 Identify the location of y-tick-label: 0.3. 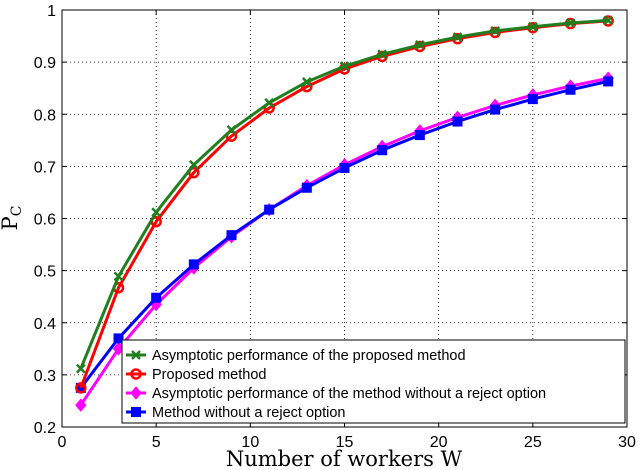
(45, 376).